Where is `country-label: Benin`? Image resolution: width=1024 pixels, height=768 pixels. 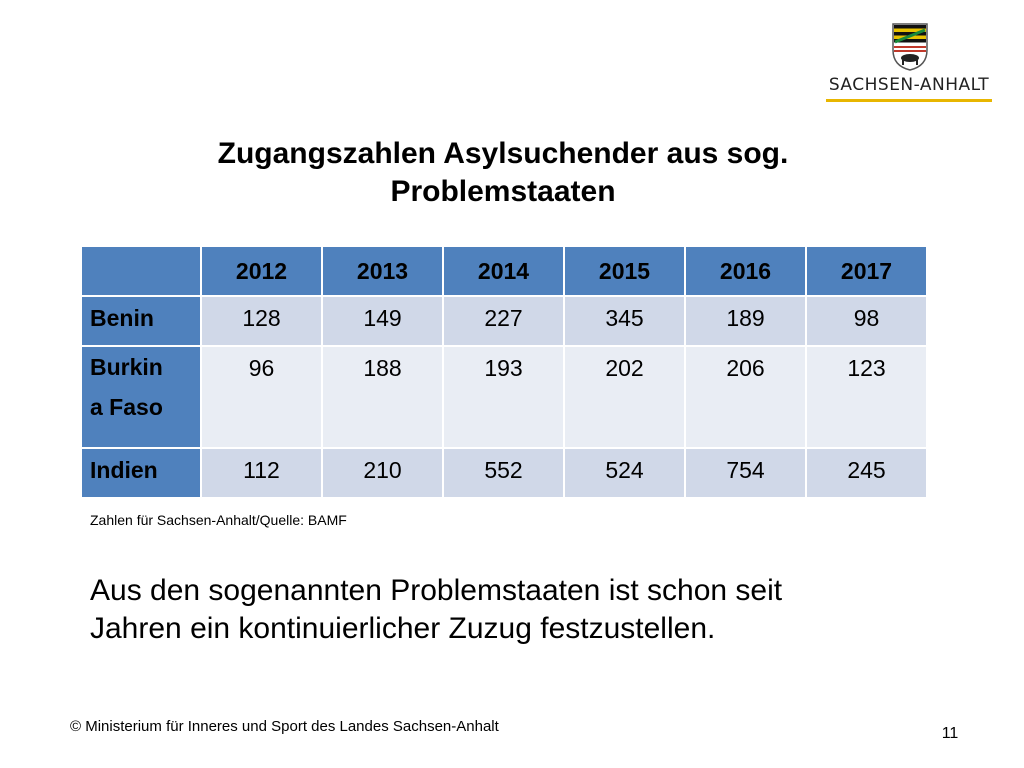 country-label: Benin is located at coordinates (141, 321).